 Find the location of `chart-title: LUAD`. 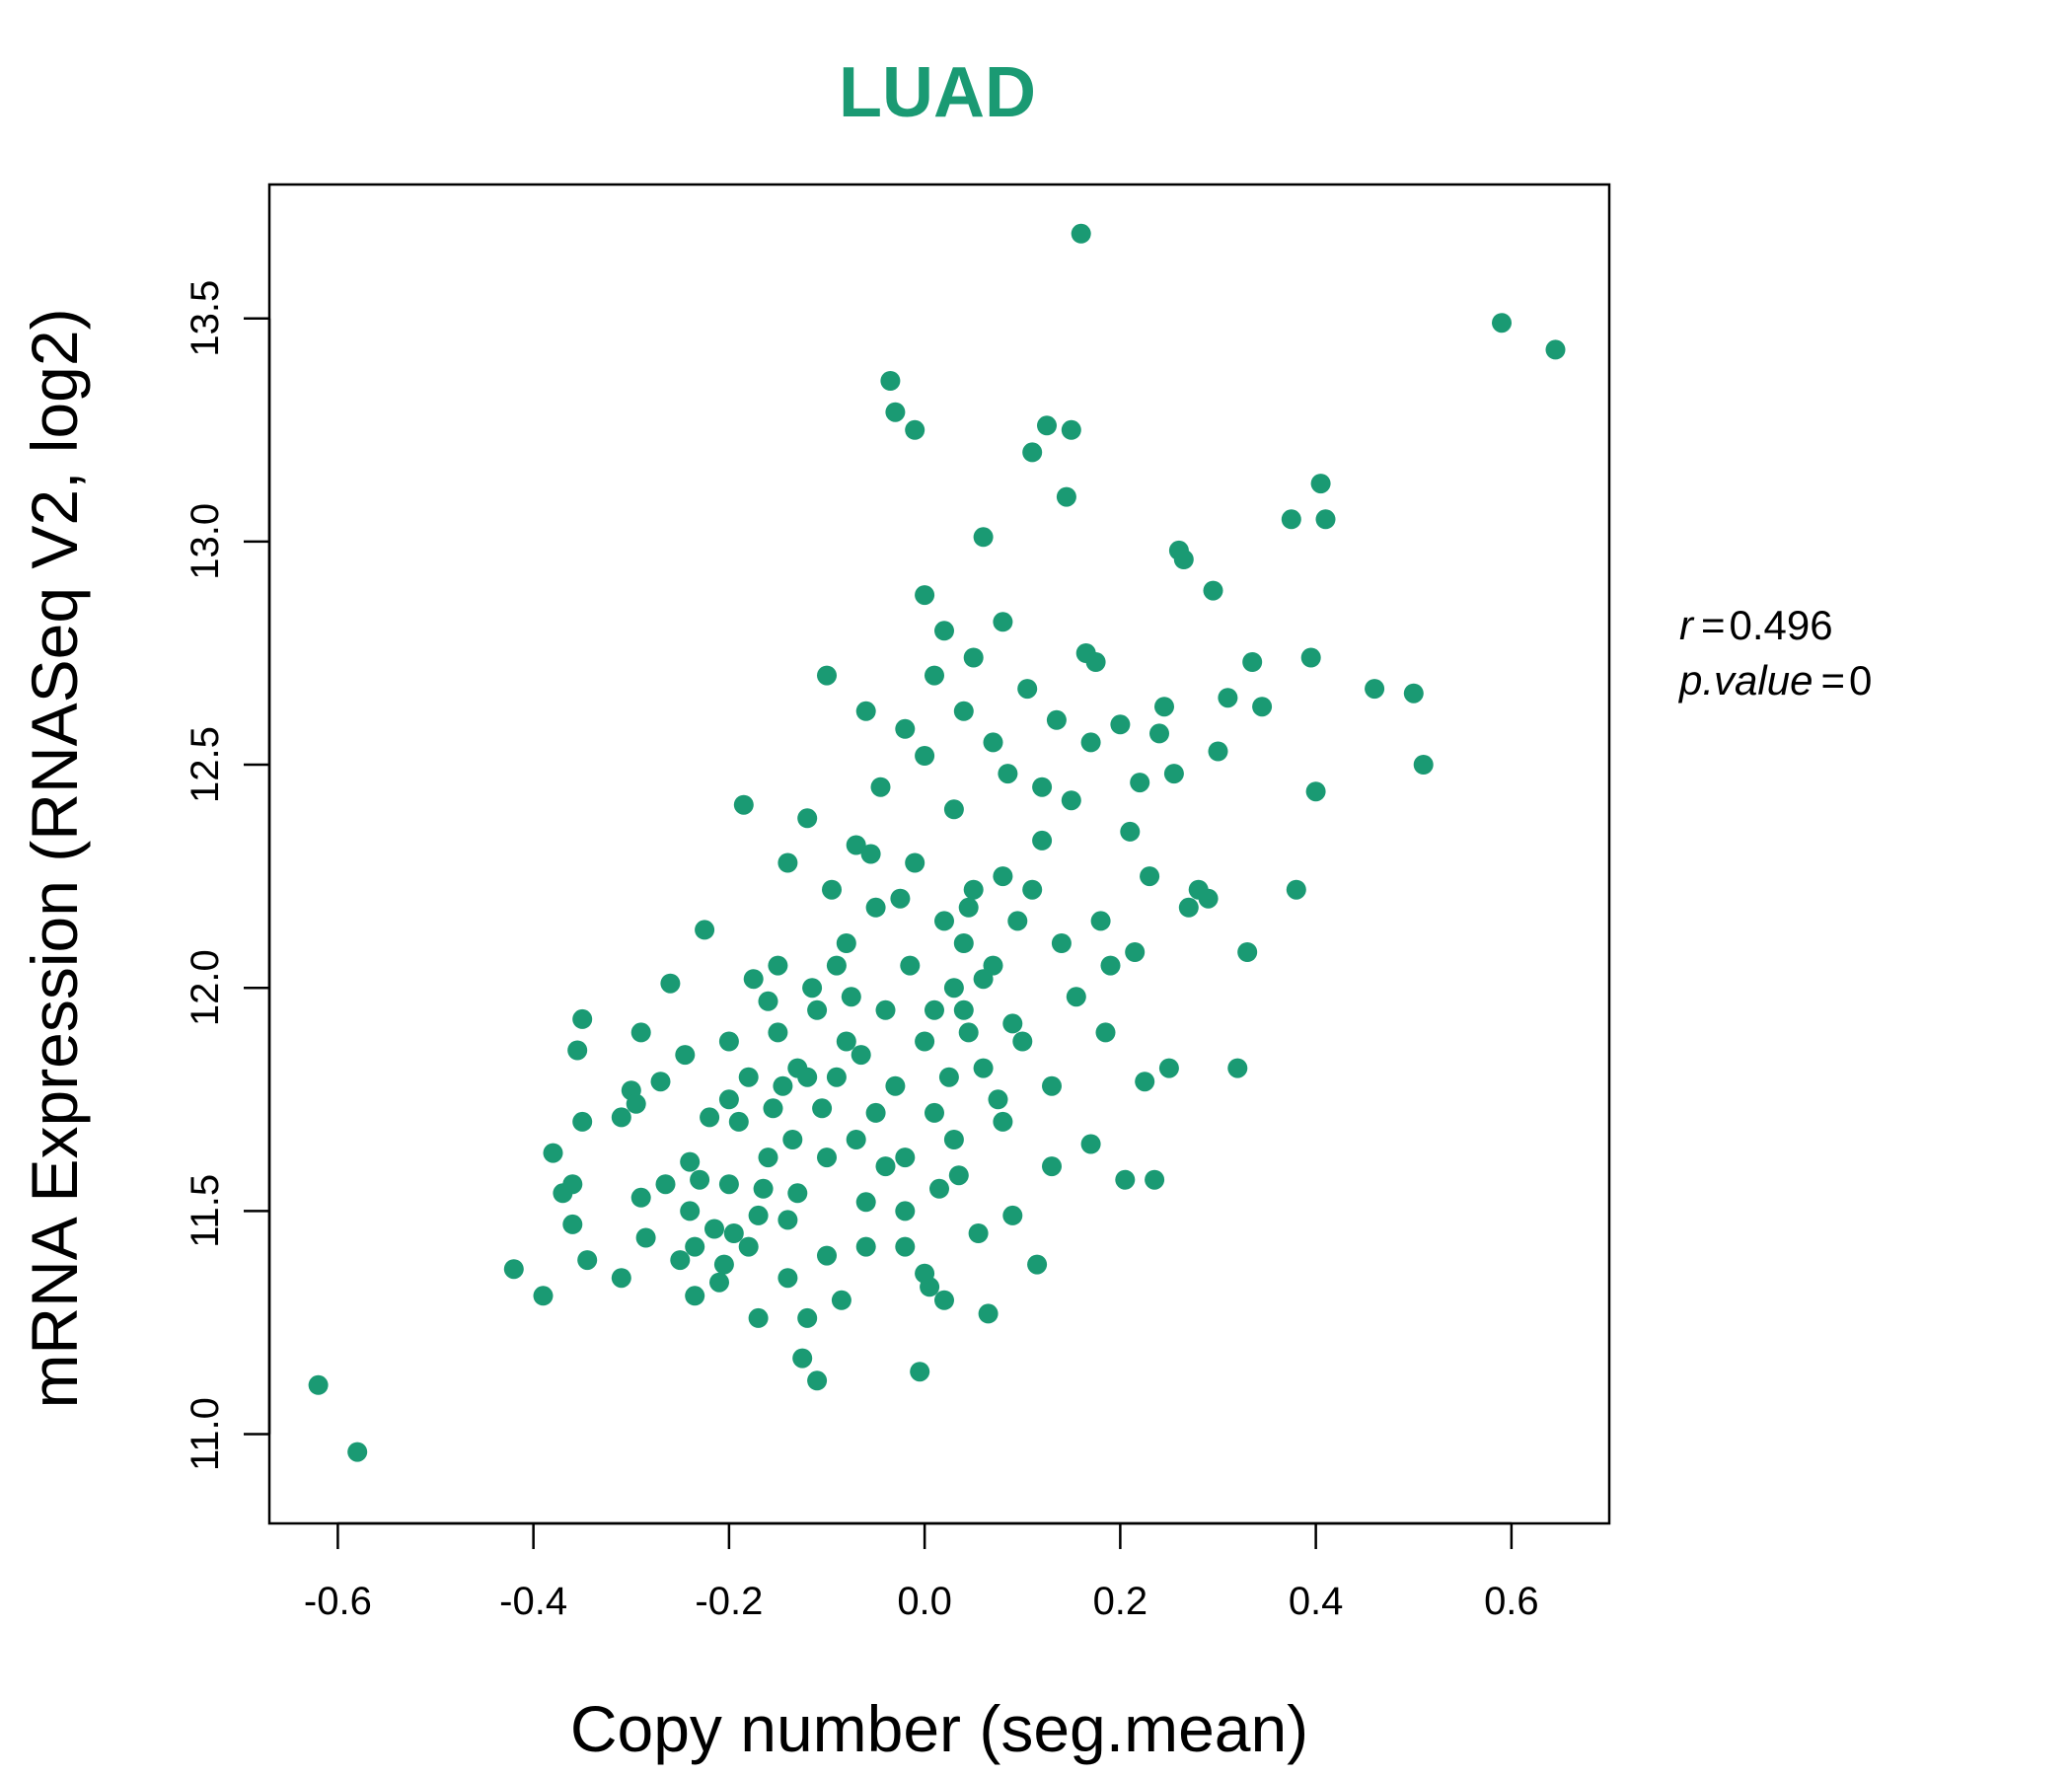

chart-title: LUAD is located at coordinates (938, 93).